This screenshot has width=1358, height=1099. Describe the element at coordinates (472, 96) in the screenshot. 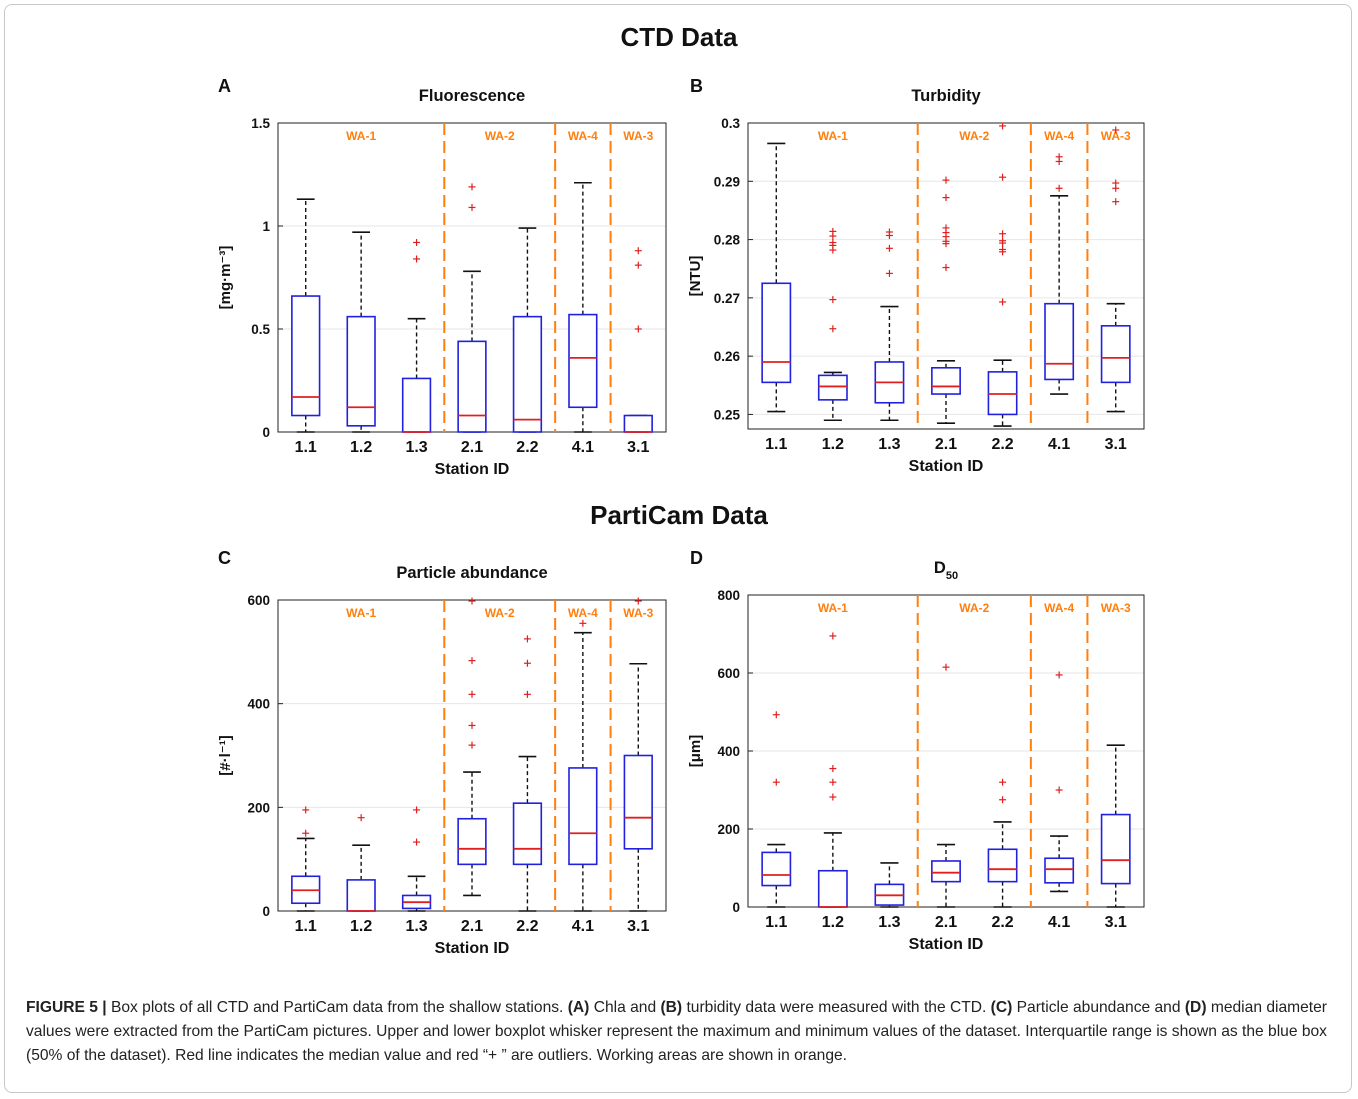

I see `chart-title: Fluorescence` at that location.